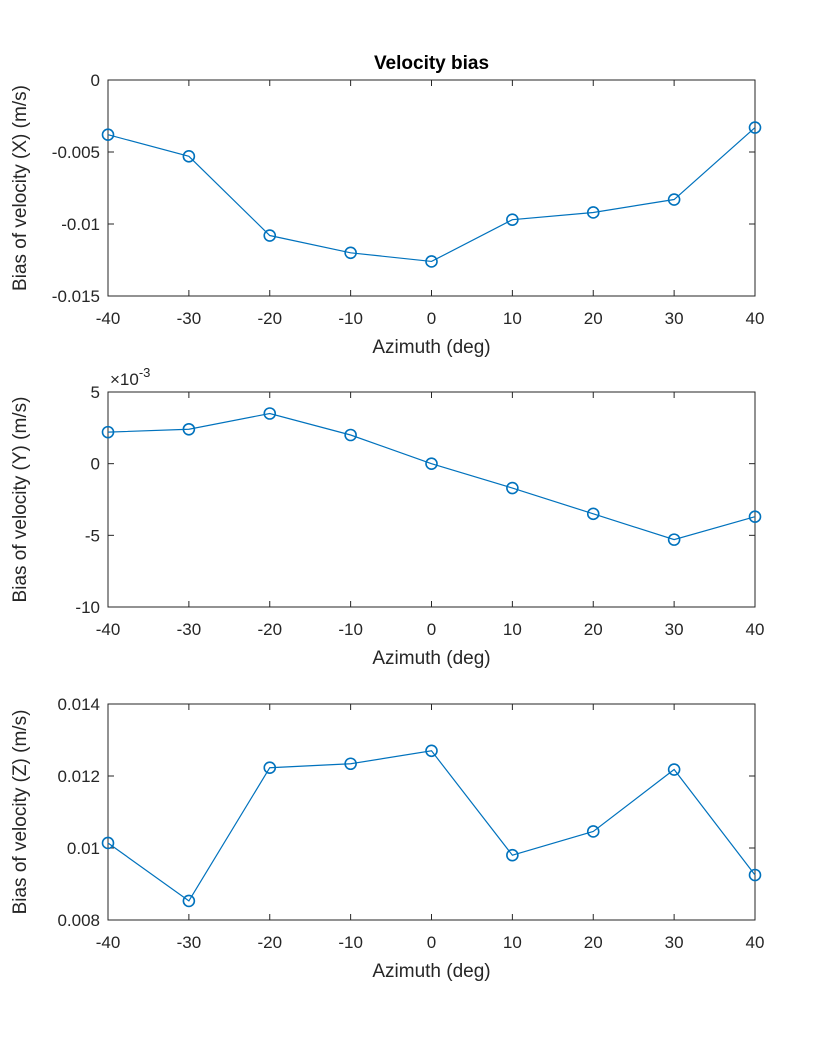 This screenshot has width=833, height=1042. Describe the element at coordinates (92, 535) in the screenshot. I see `y-tick-label: -5` at that location.